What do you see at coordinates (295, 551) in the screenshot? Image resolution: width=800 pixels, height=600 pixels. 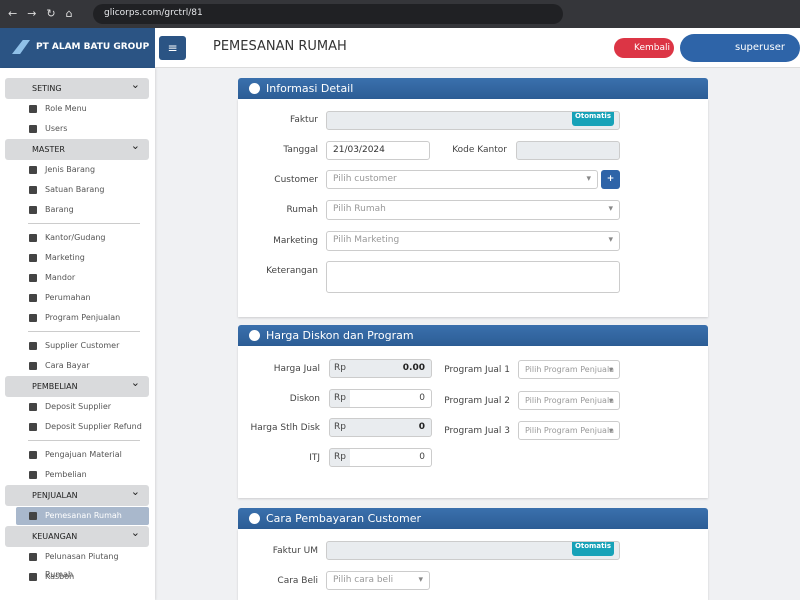 I see `label: Faktur UM` at bounding box center [295, 551].